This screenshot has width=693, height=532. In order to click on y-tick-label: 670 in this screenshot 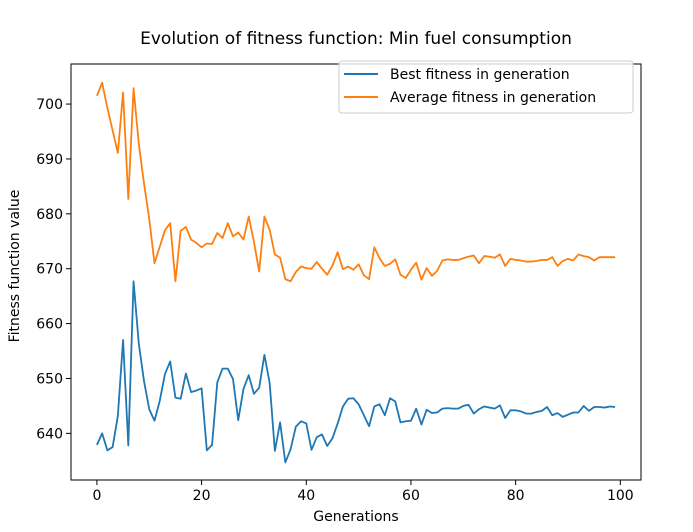, I will do `click(49, 270)`.